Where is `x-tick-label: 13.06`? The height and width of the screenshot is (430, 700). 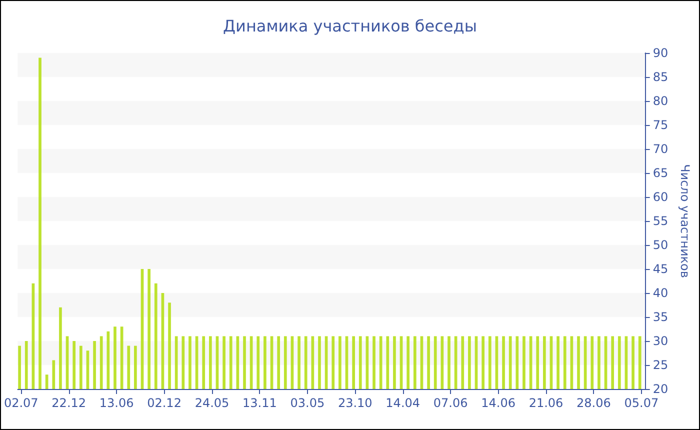
x-tick-label: 13.06 is located at coordinates (116, 403).